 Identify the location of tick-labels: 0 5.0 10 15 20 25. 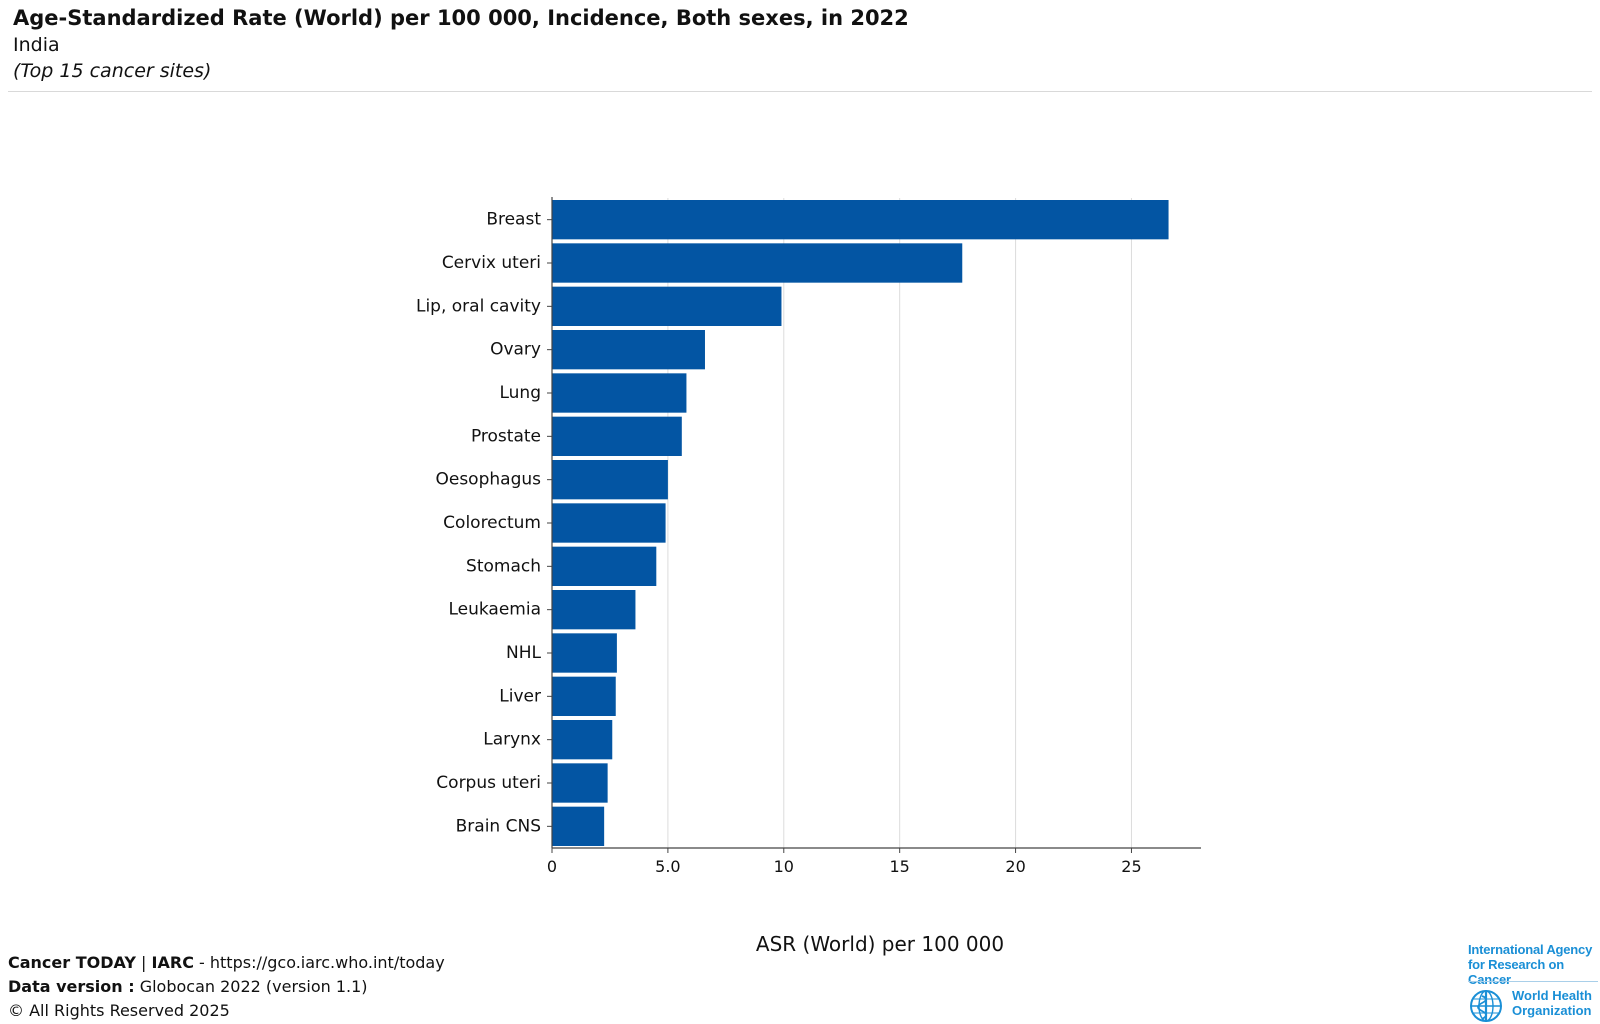
(844, 866).